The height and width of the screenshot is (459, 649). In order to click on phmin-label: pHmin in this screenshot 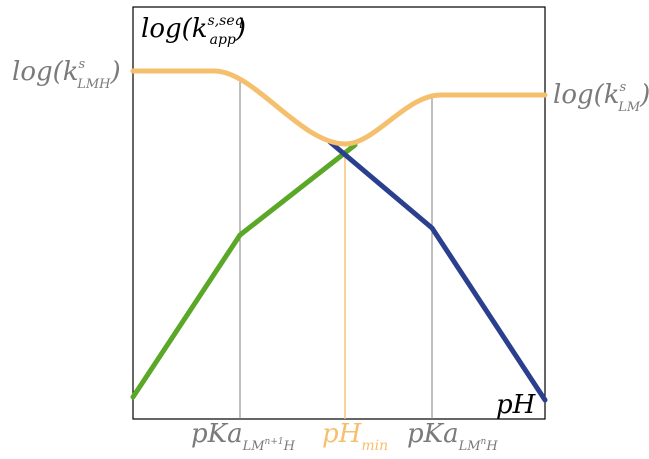, I will do `click(355, 436)`.